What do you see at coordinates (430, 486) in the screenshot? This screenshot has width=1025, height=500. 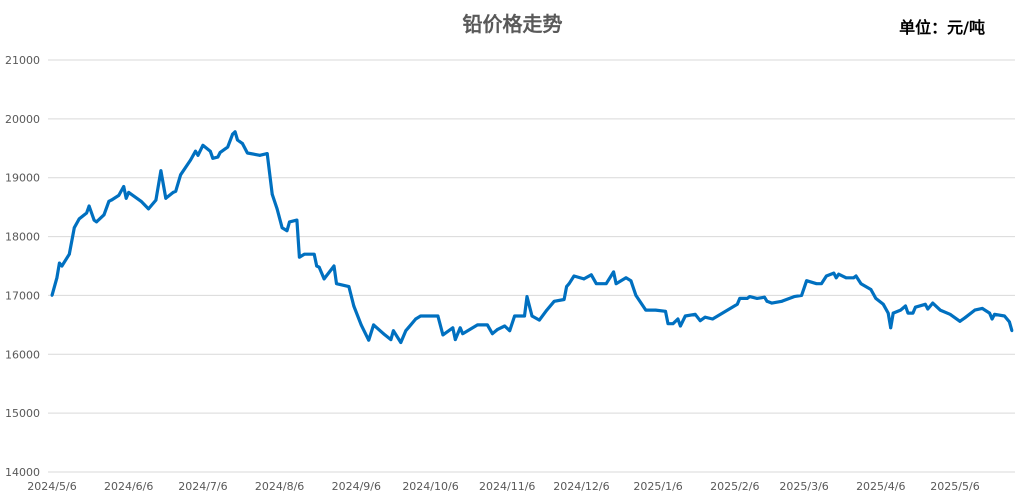 I see `x-tick-label: 2024/10/6` at bounding box center [430, 486].